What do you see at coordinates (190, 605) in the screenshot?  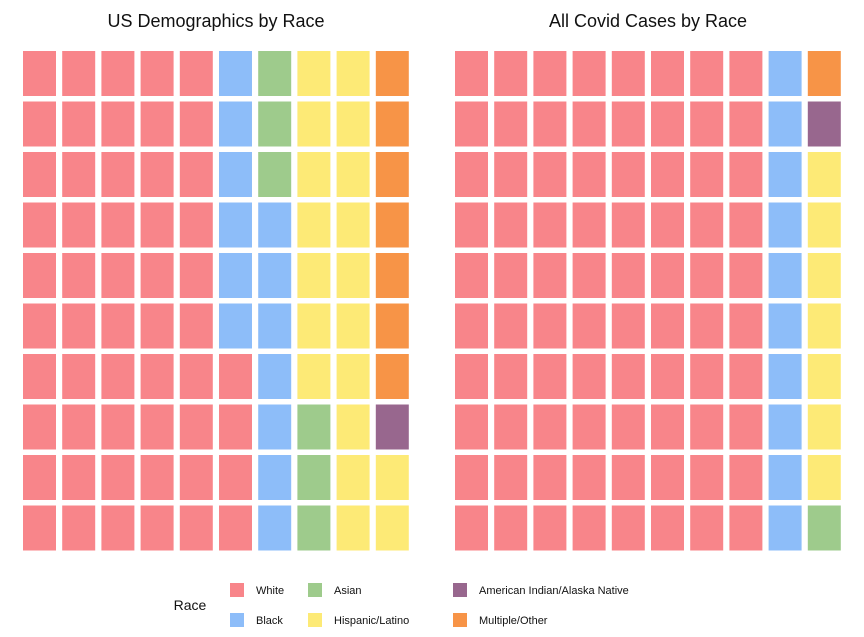 I see `legend-title: Race` at bounding box center [190, 605].